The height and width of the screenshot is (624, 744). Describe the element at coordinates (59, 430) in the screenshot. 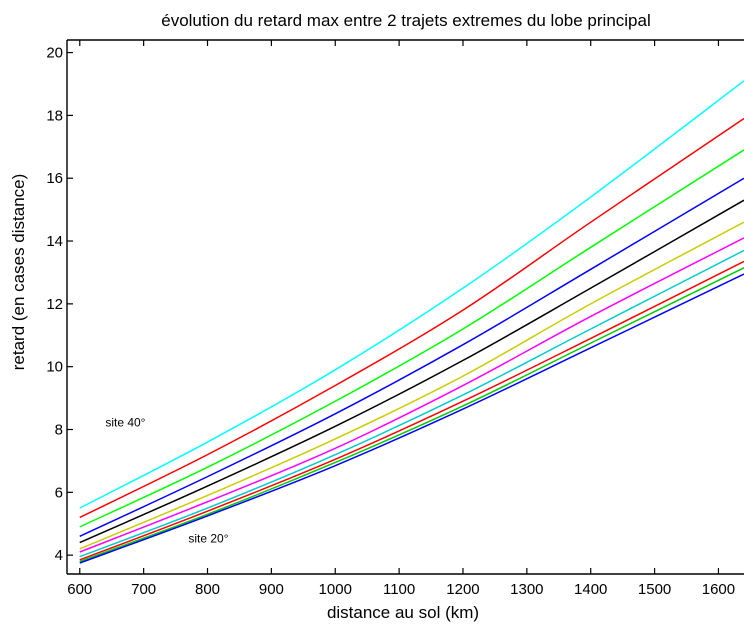

I see `y-tick-label: 8` at that location.